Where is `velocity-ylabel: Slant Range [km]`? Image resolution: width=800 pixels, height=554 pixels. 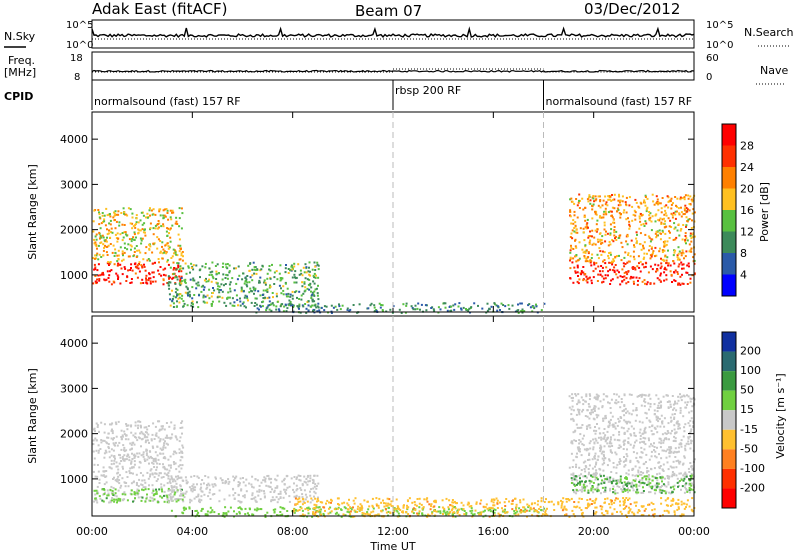 velocity-ylabel: Slant Range [km] is located at coordinates (32, 416).